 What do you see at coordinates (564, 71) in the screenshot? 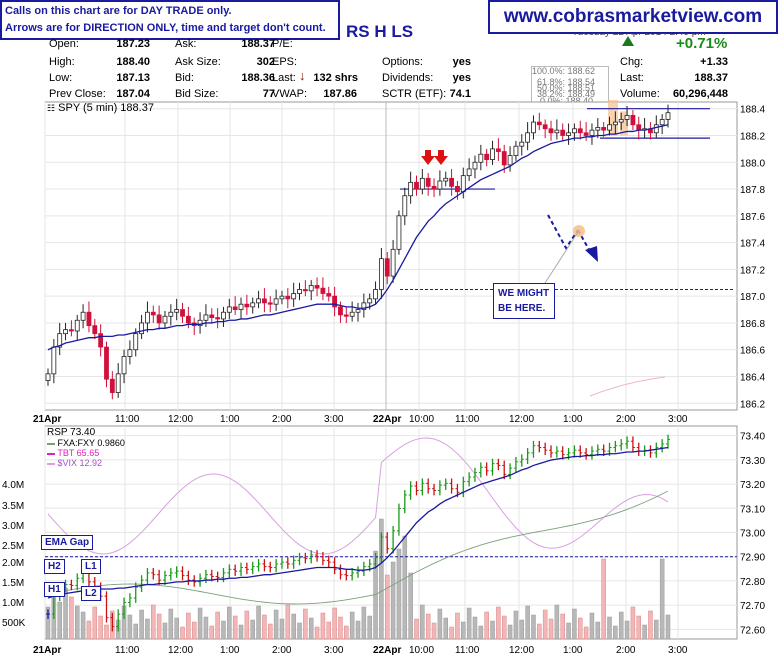
I see `fib-100: 100.0%: 188.62` at bounding box center [564, 71].